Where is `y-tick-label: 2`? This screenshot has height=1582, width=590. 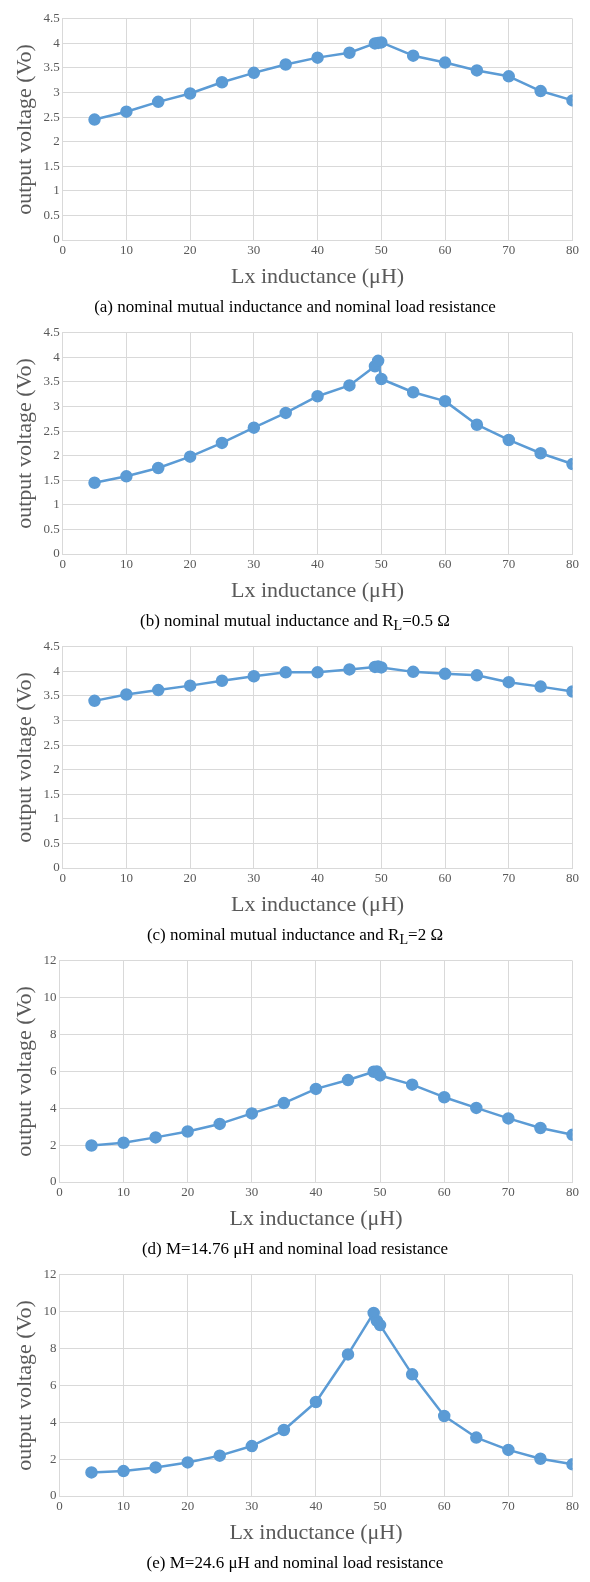 y-tick-label: 2 is located at coordinates (56, 455).